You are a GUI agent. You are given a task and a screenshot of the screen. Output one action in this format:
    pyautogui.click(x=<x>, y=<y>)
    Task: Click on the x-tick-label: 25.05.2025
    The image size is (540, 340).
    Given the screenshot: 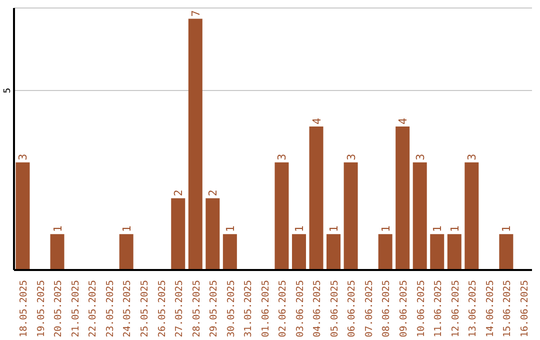 What is the action you would take?
    pyautogui.click(x=145, y=309)
    